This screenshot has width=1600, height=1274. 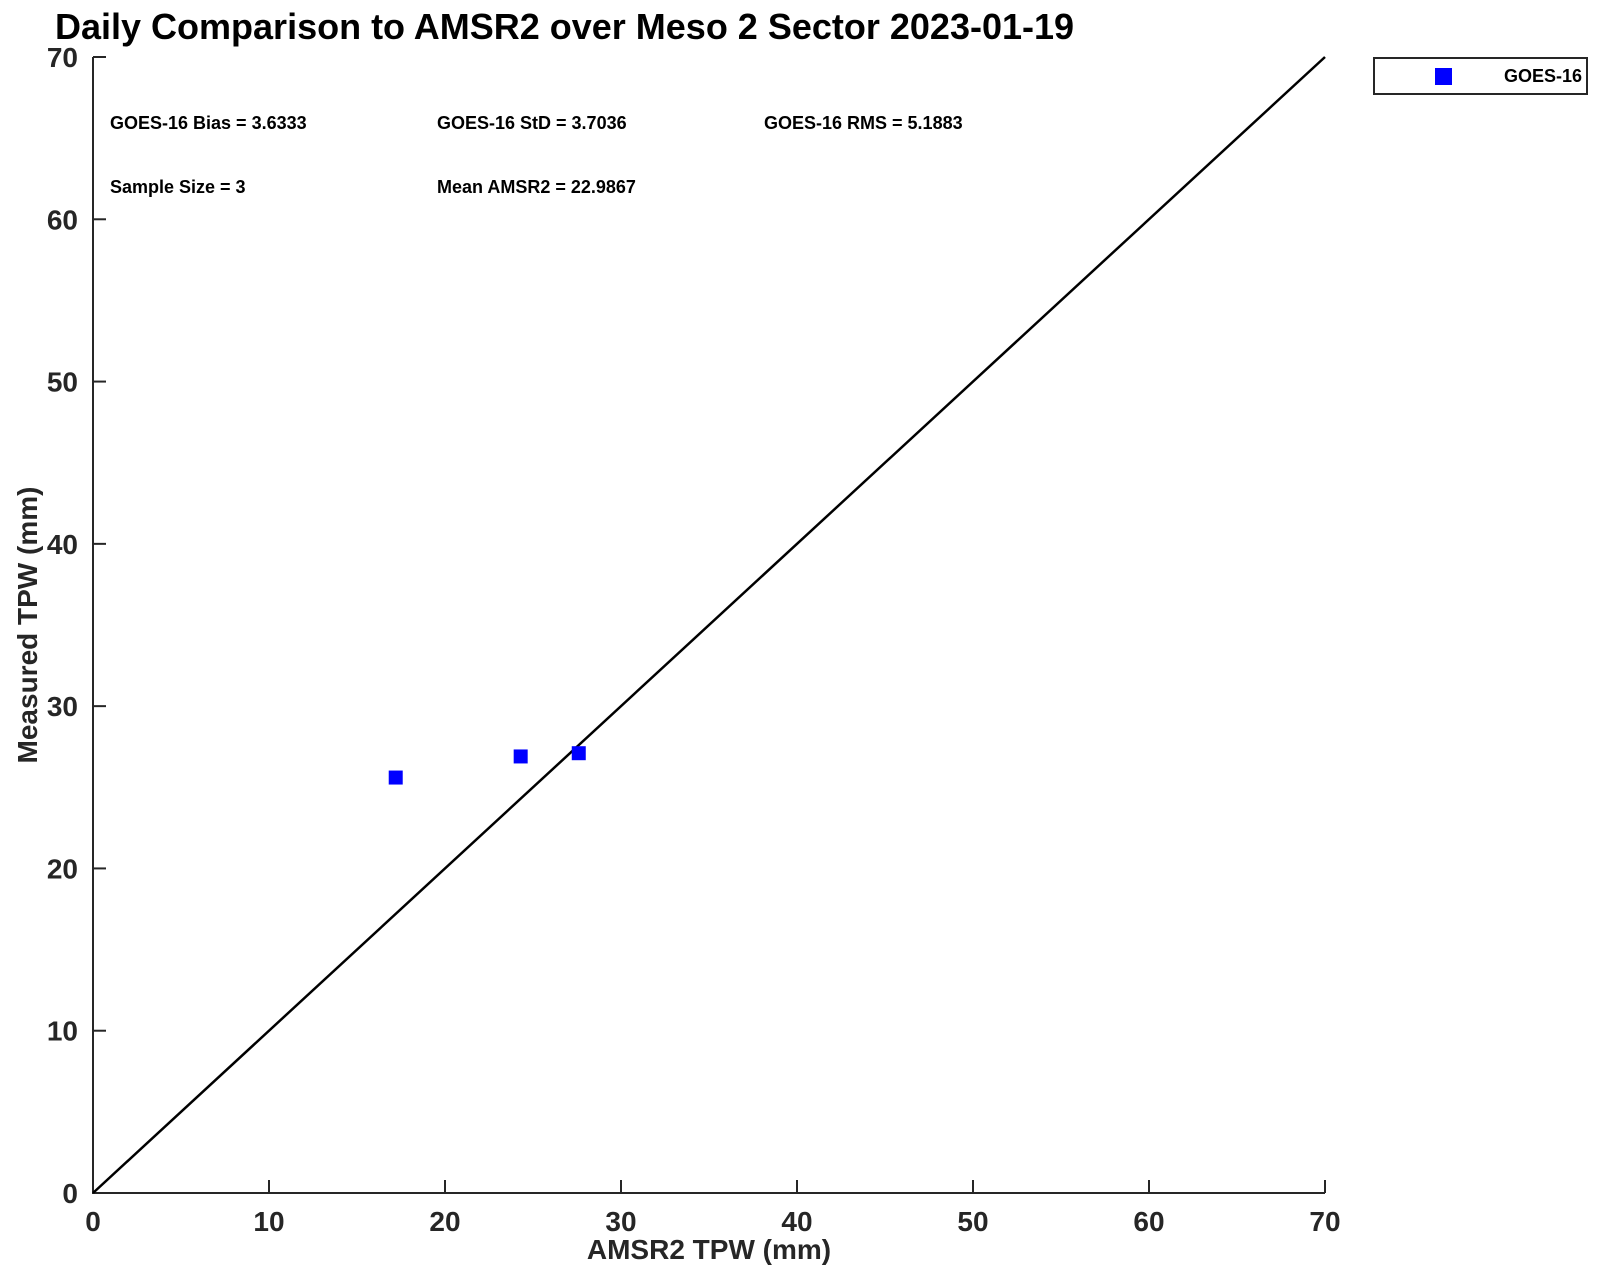 I want to click on stat-mean-amsr2: Mean AMSR2 = 22.9867, so click(x=536, y=187).